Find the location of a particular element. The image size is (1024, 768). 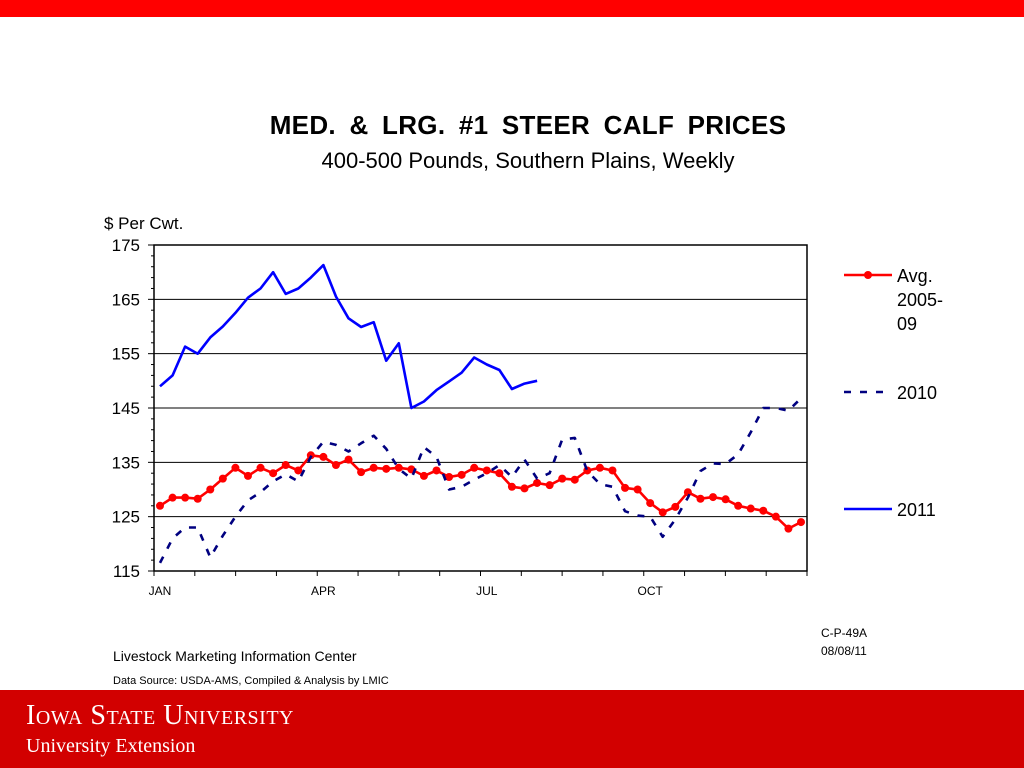

legend-label-0: 2005- is located at coordinates (920, 300).